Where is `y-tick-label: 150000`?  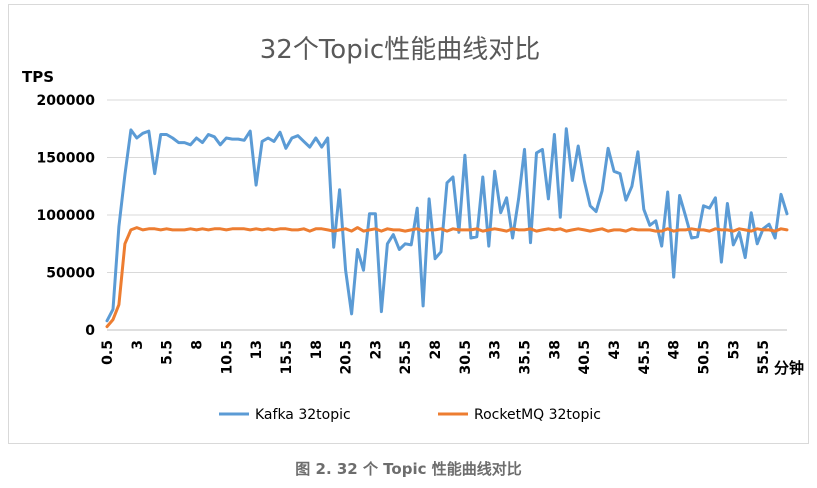 y-tick-label: 150000 is located at coordinates (66, 159).